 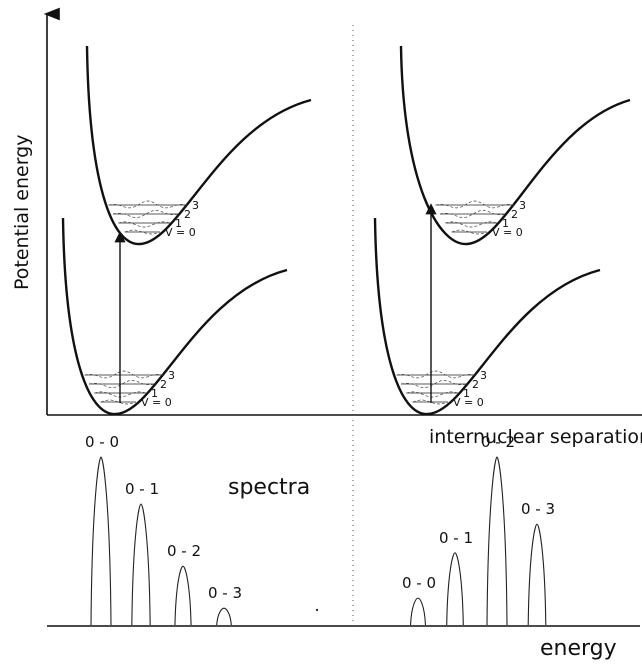 What do you see at coordinates (478, 529) in the screenshot?
I see `spectrum-right: 0 - 0 0 - 1 0 - 2 0 - 3` at bounding box center [478, 529].